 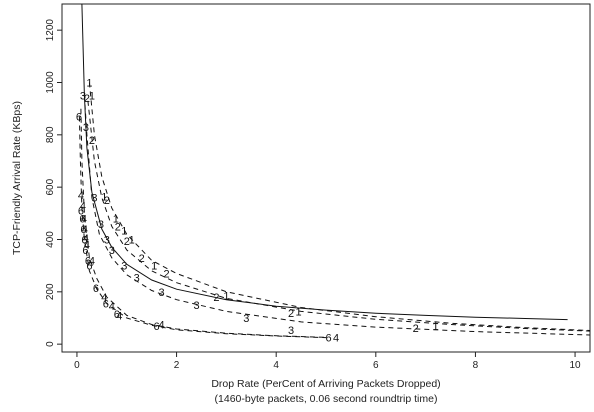 What do you see at coordinates (77, 365) in the screenshot?
I see `x-tick-label: 0` at bounding box center [77, 365].